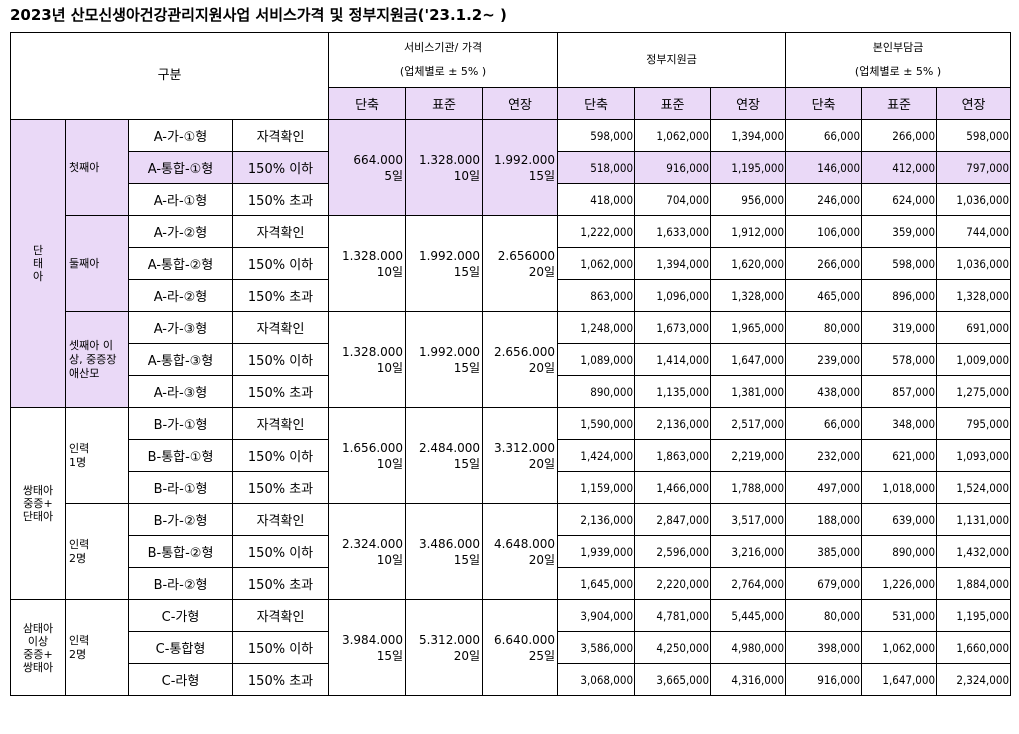  What do you see at coordinates (180, 359) in the screenshot?
I see `voucher-code: A-통합-③형` at bounding box center [180, 359].